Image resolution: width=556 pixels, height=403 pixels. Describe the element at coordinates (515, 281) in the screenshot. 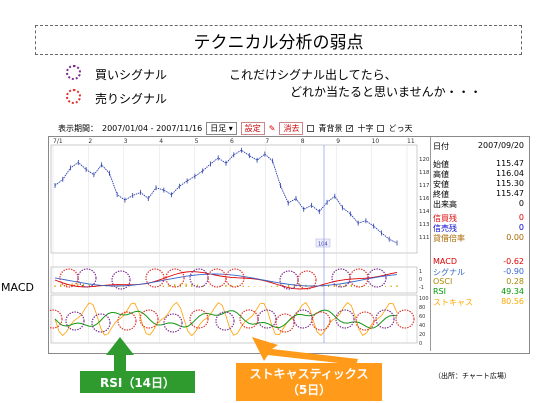

I see `indicator-row-value: 0.28` at that location.